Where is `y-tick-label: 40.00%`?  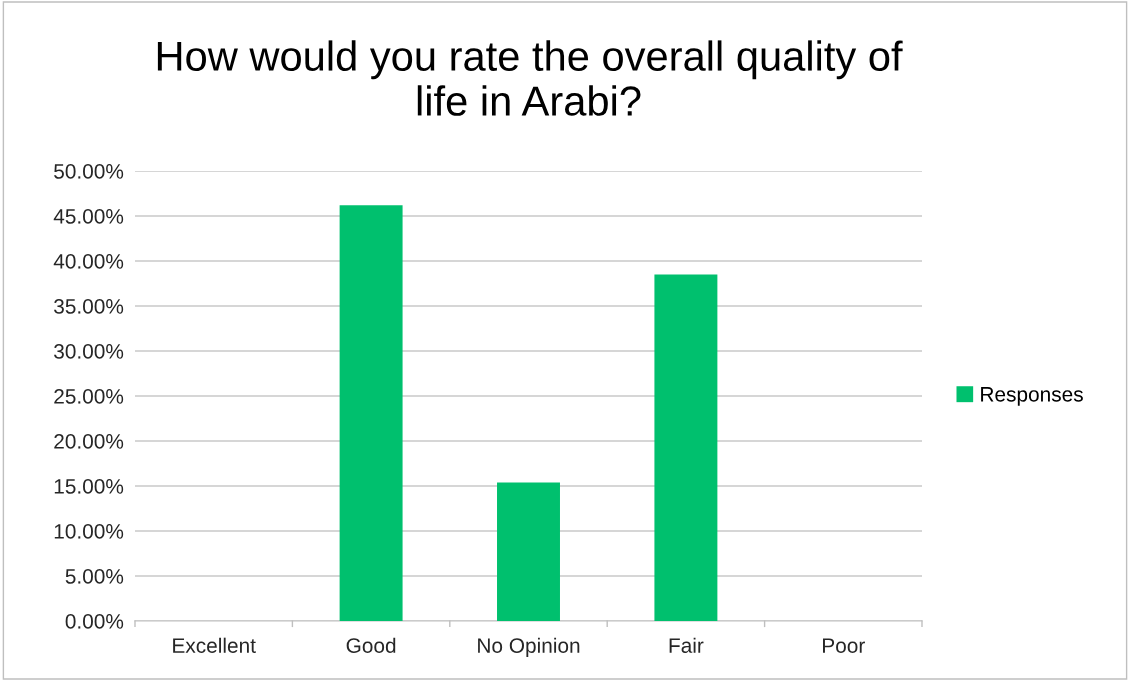
y-tick-label: 40.00% is located at coordinates (88, 261).